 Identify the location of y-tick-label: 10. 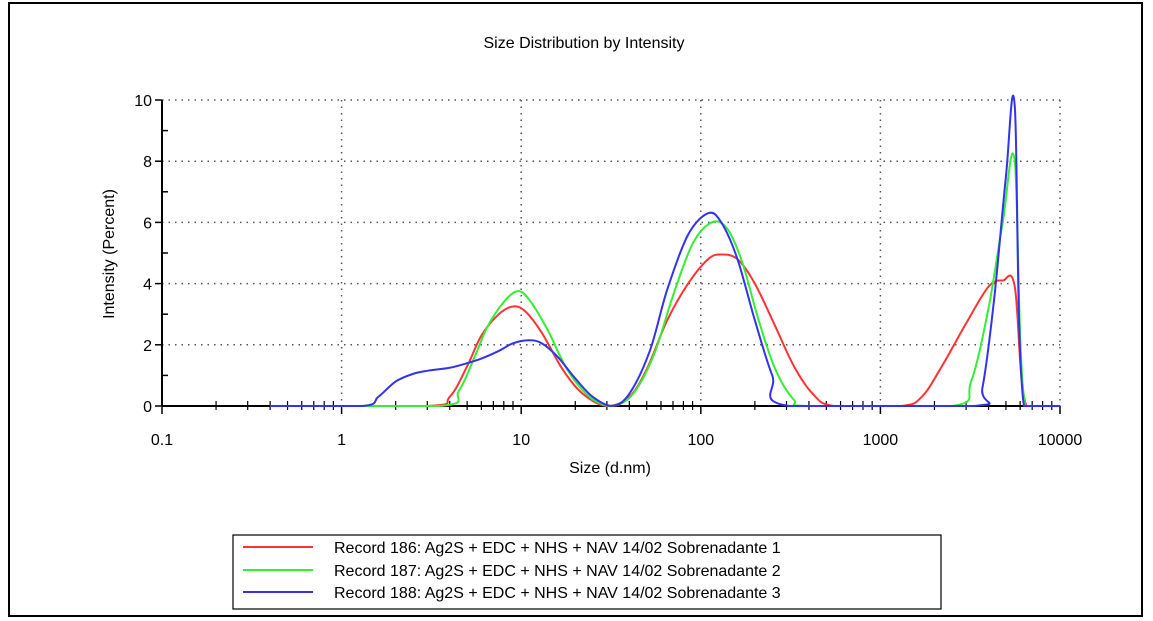
(143, 101).